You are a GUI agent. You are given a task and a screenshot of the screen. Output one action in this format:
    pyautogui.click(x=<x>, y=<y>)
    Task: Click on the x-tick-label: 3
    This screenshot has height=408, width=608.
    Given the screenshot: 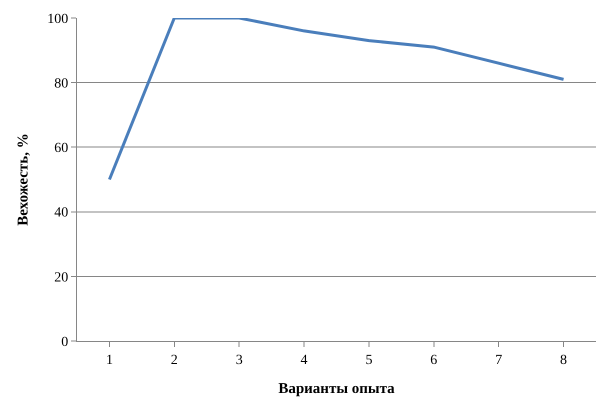 What is the action you would take?
    pyautogui.click(x=239, y=360)
    